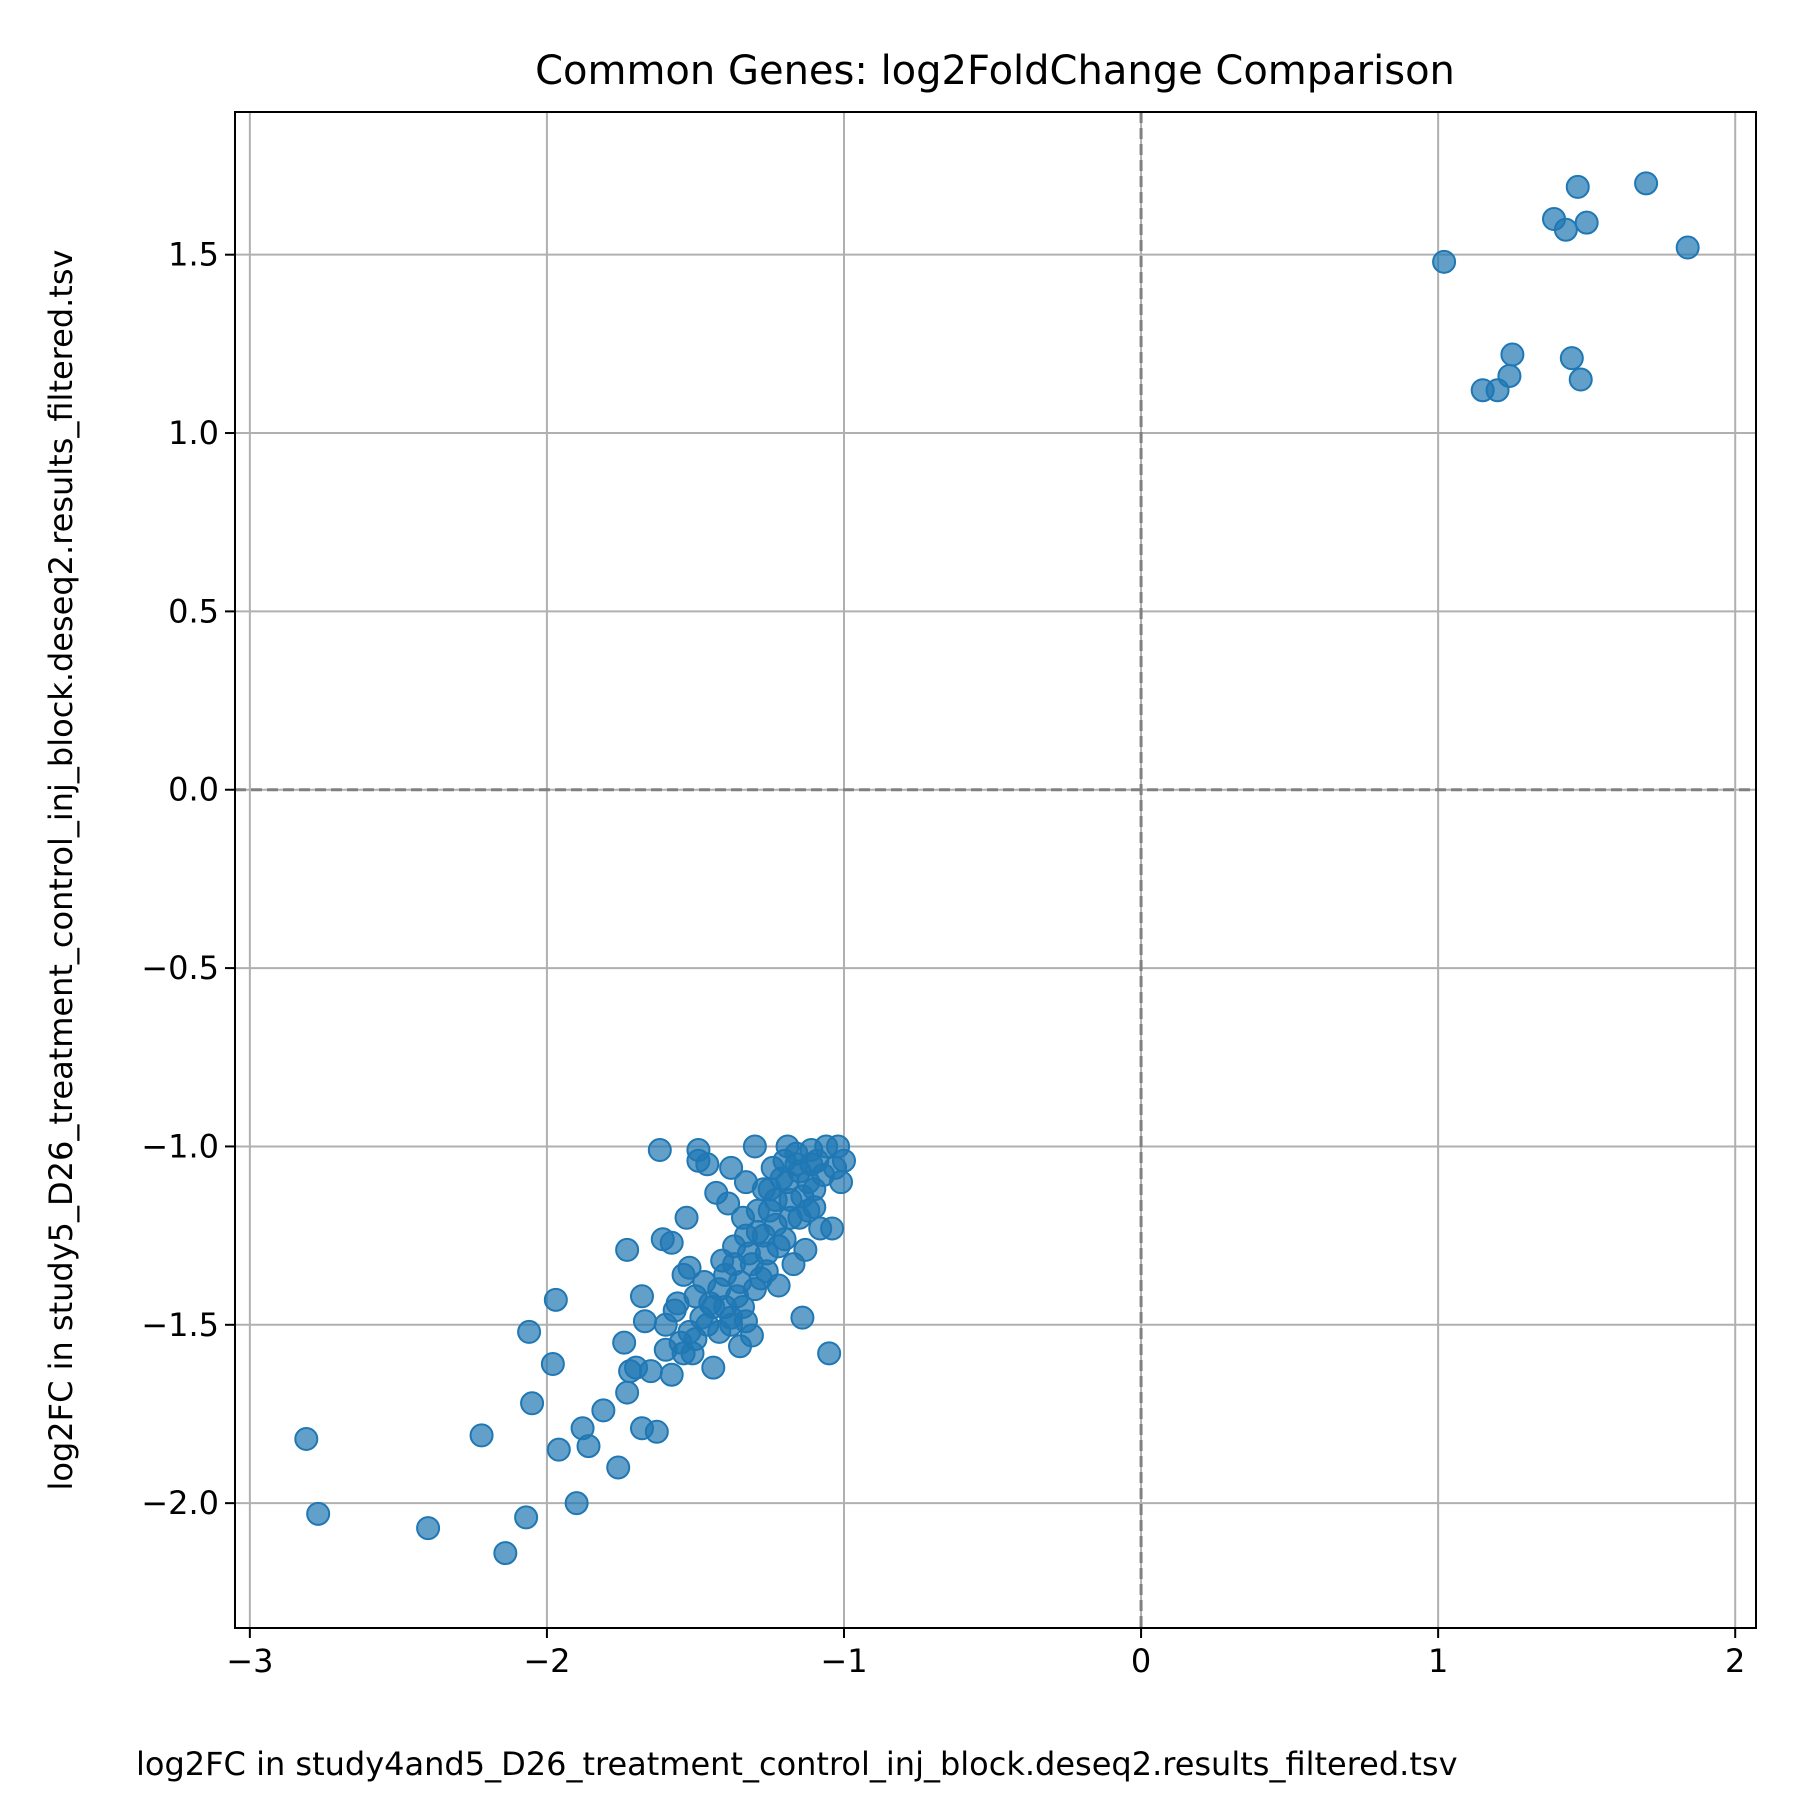  What do you see at coordinates (995, 71) in the screenshot?
I see `chart-title: Common Genes: log2FoldChange Comparison` at bounding box center [995, 71].